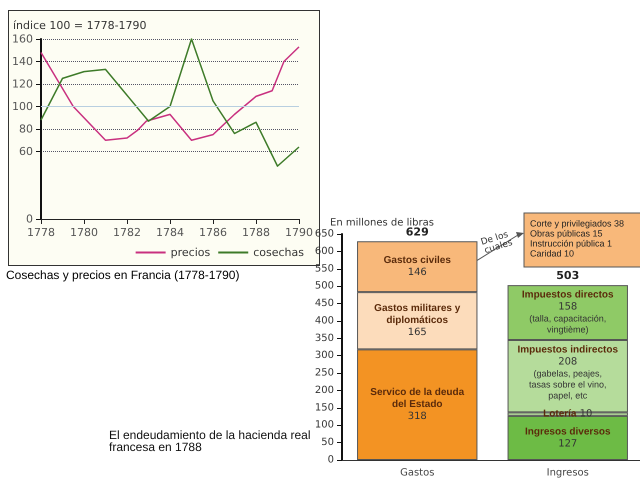 This screenshot has width=640, height=480. Describe the element at coordinates (324, 373) in the screenshot. I see `y-tick-label: 250` at that location.